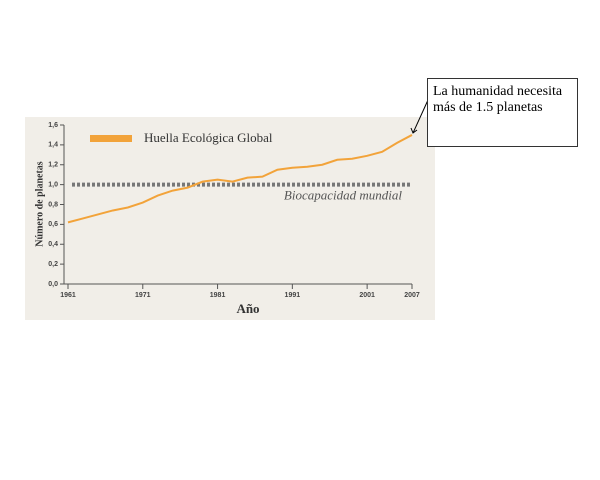  Describe the element at coordinates (53, 125) in the screenshot. I see `y-tick-label: 1,6` at that location.